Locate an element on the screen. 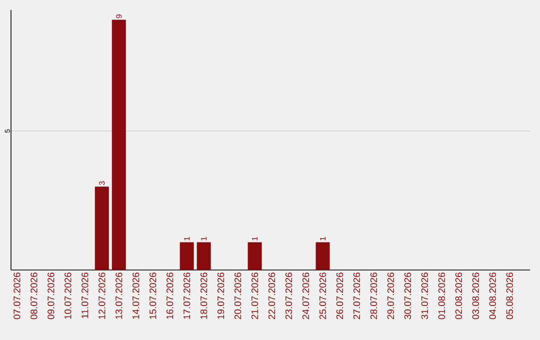  x-tick-label: 16.07.2026 is located at coordinates (170, 295).